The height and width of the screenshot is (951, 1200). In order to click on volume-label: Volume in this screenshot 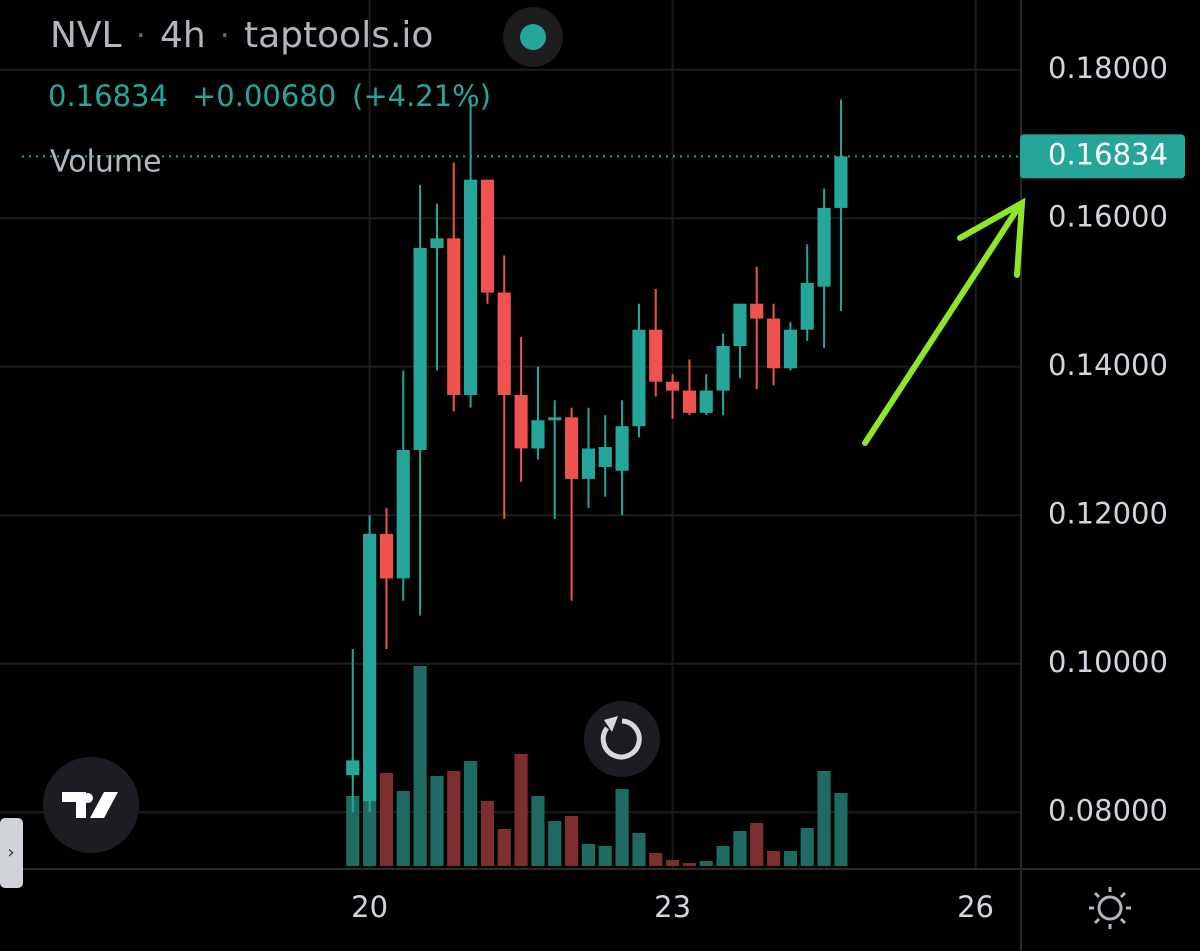, I will do `click(106, 162)`.